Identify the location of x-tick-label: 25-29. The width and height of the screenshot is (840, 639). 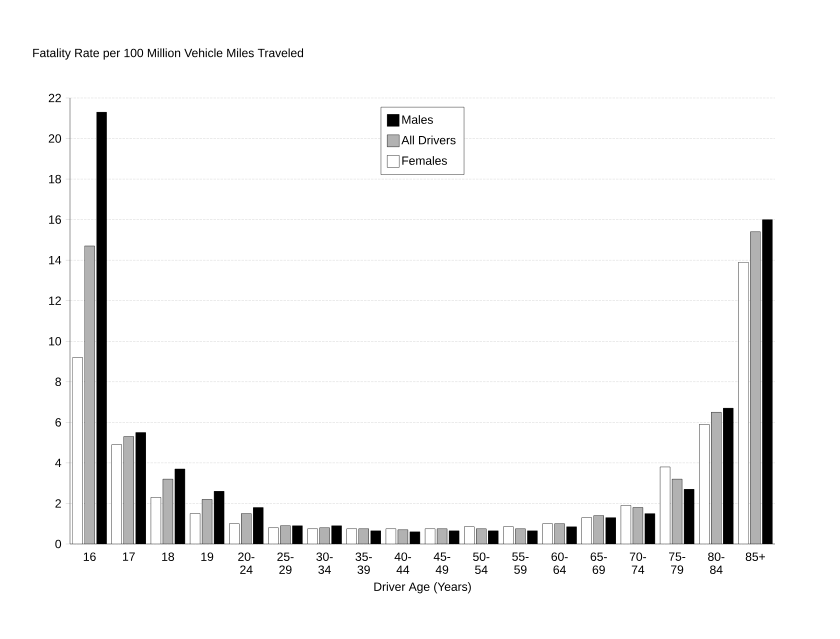
(285, 563).